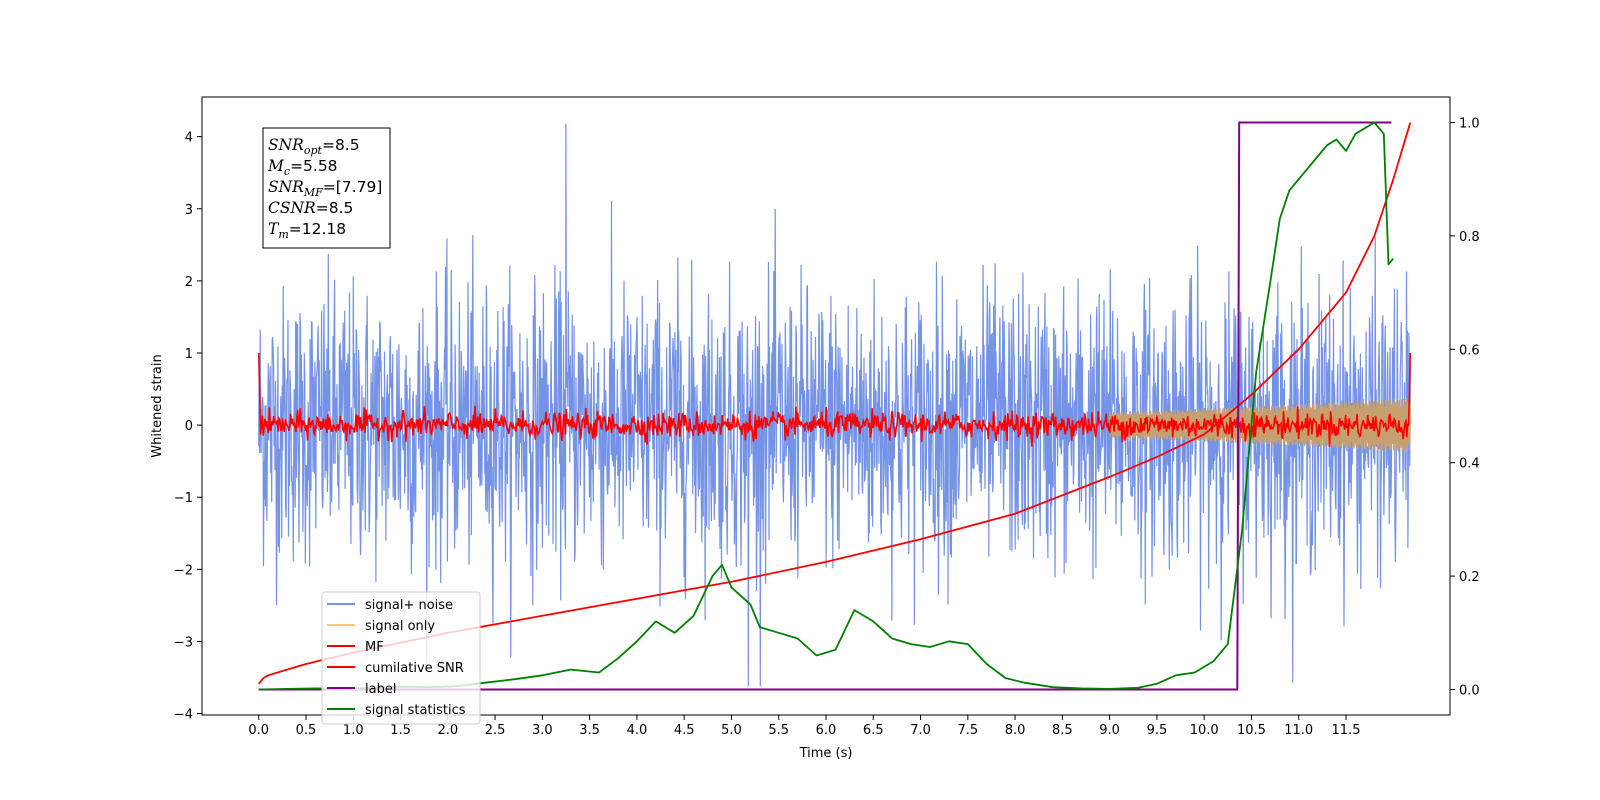  I want to click on y2-tick-label: 0.2, so click(1469, 577).